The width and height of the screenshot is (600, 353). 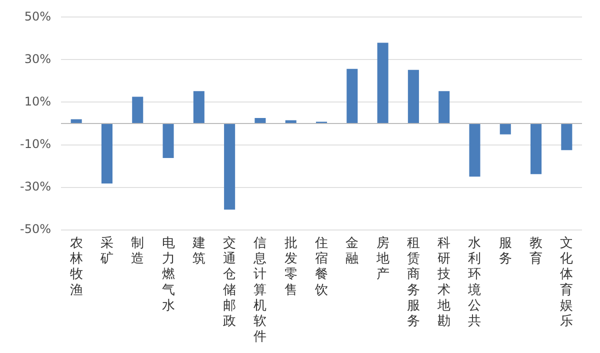 I want to click on y-tick-label: 10%, so click(x=37, y=101).